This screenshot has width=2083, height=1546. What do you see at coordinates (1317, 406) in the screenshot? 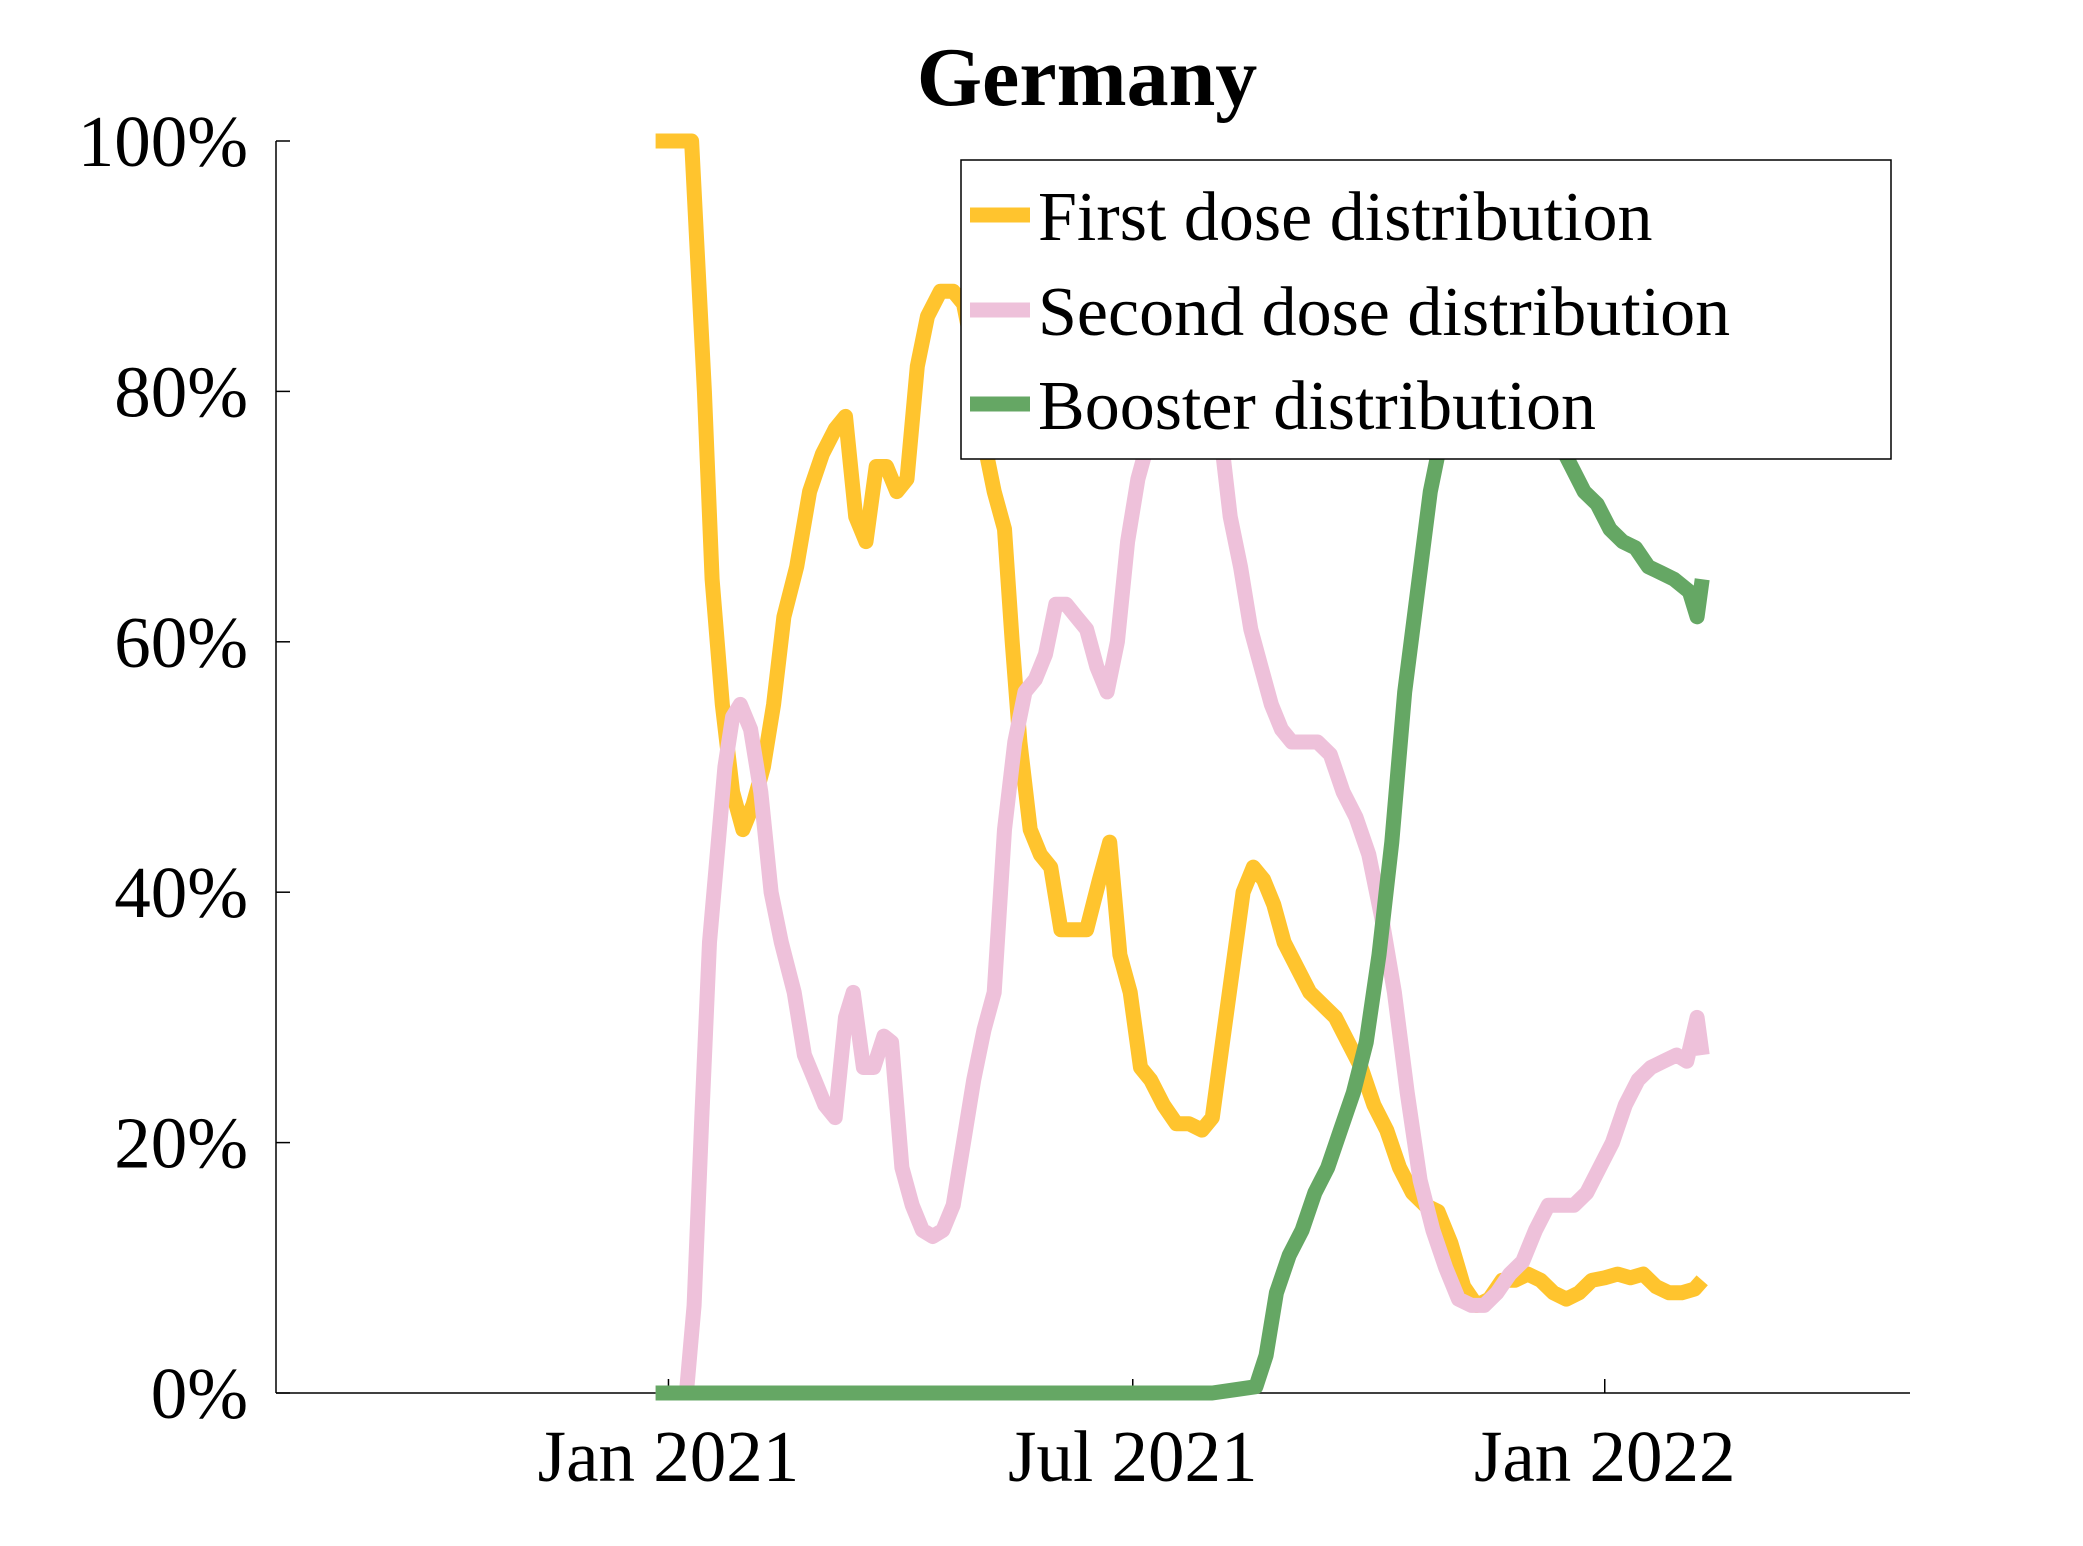
I see `legend-label-booster: Booster distribution` at bounding box center [1317, 406].